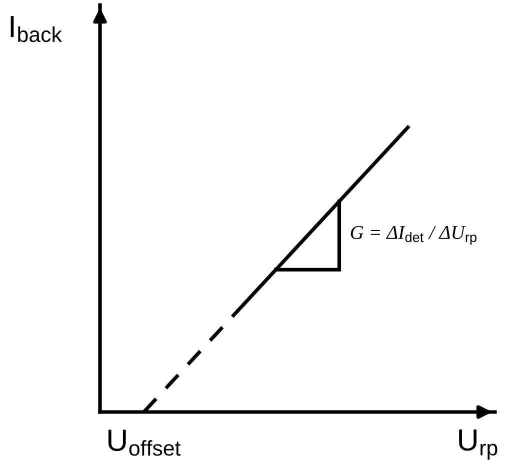 The image size is (510, 470). I want to click on y-axis-title: I$_{back}$, so click(36, 29).